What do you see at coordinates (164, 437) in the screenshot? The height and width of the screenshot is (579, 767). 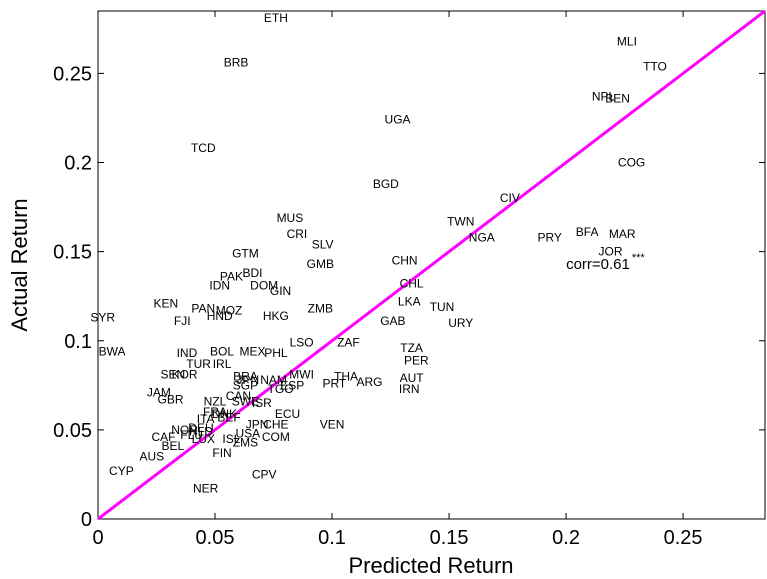 I see `country-label-caf: CAF` at bounding box center [164, 437].